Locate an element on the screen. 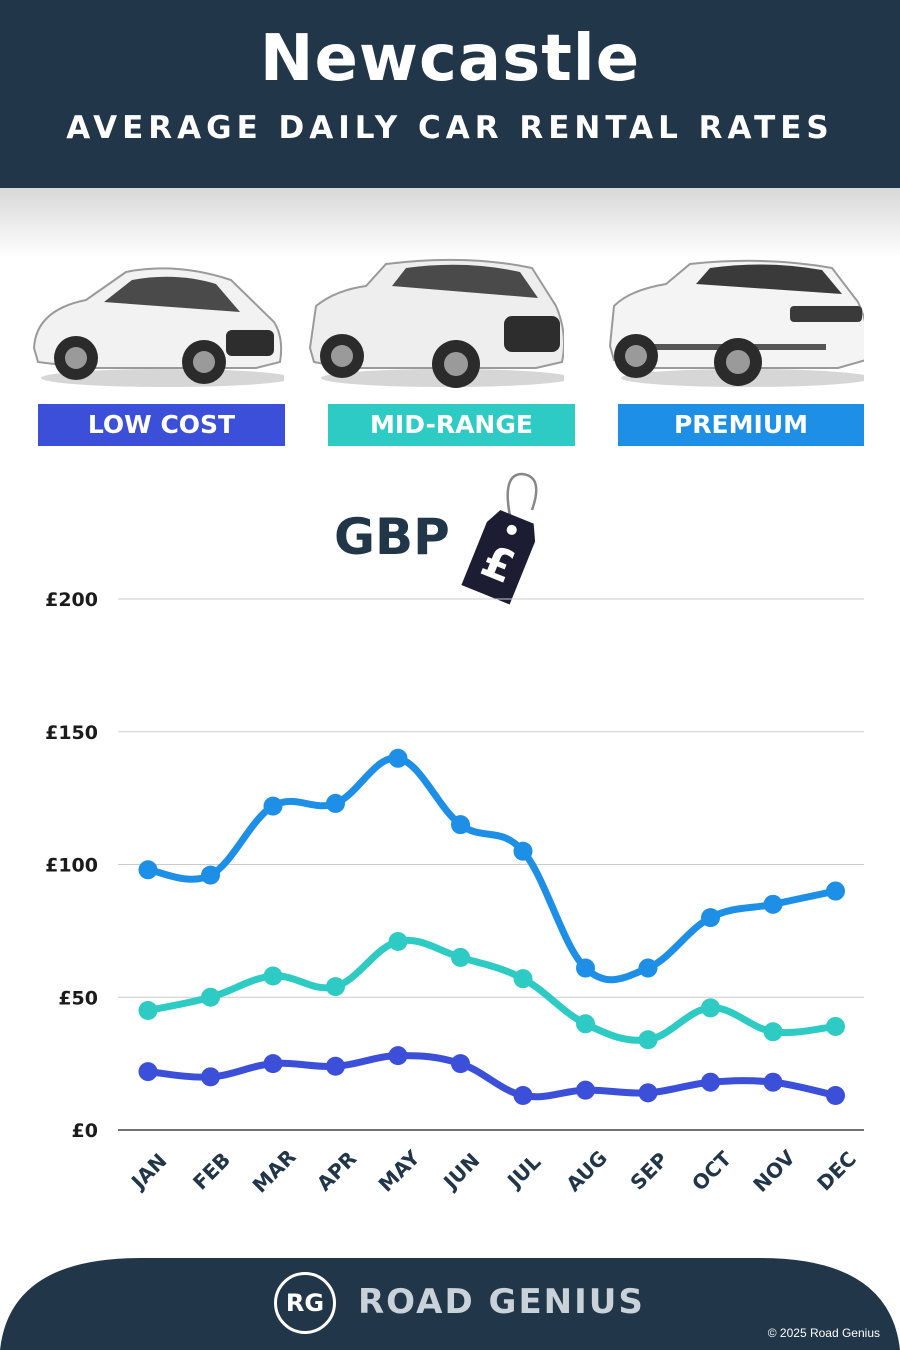 The width and height of the screenshot is (900, 1350). x-tick-label: JUL is located at coordinates (523, 1172).